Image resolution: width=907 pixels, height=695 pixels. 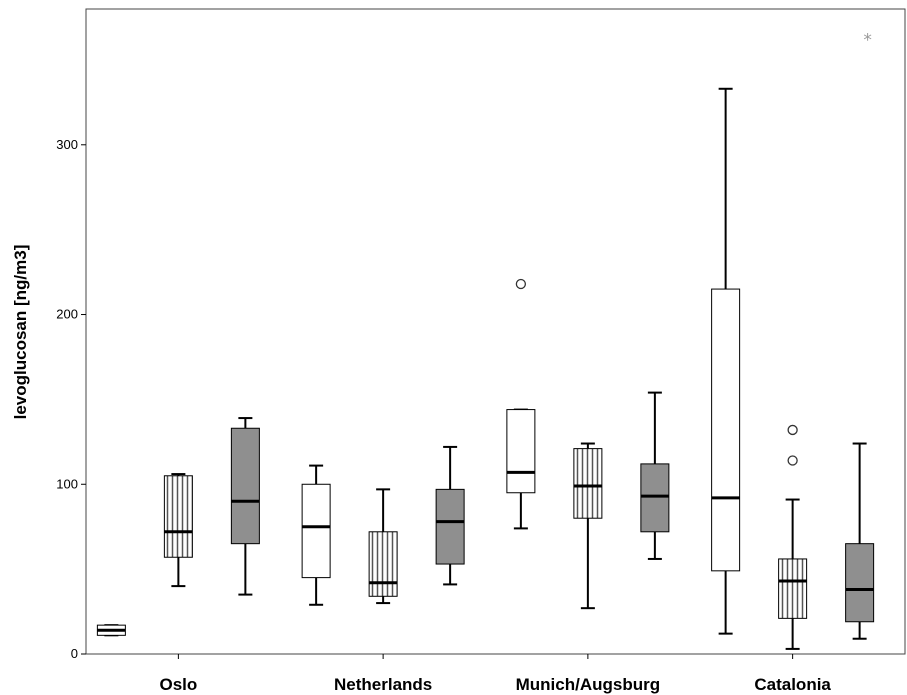 What do you see at coordinates (383, 684) in the screenshot?
I see `x-category-label: Netherlands` at bounding box center [383, 684].